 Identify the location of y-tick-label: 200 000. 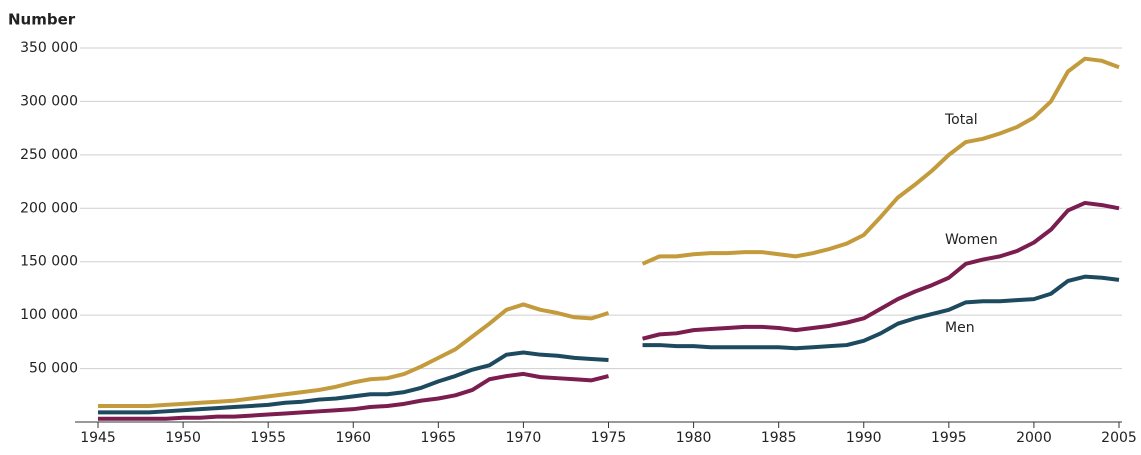
(49, 208).